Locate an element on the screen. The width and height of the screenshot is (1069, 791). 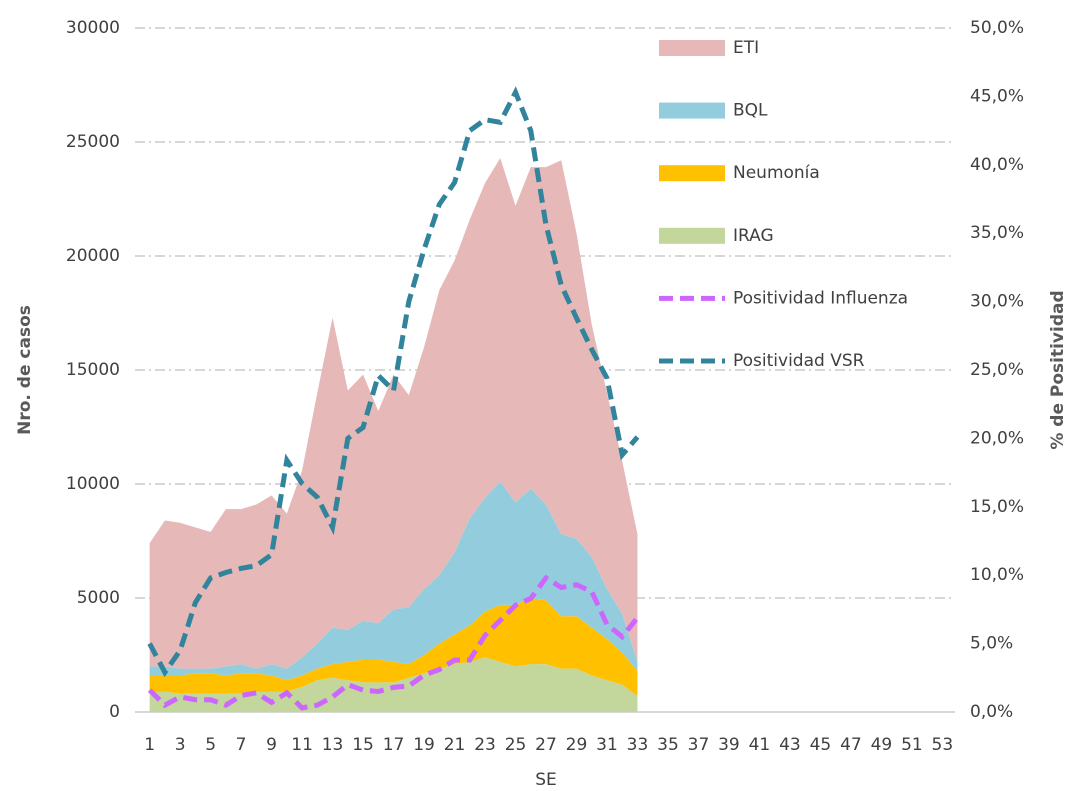
x-tick-label: 29 is located at coordinates (577, 745).